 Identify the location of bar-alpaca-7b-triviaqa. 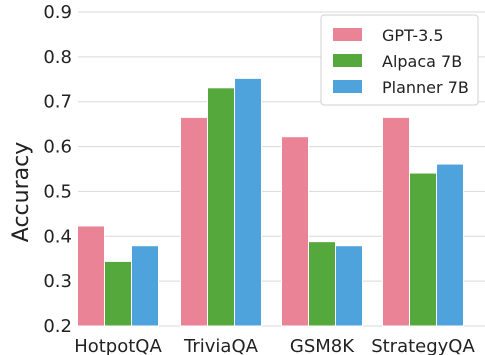
(221, 207).